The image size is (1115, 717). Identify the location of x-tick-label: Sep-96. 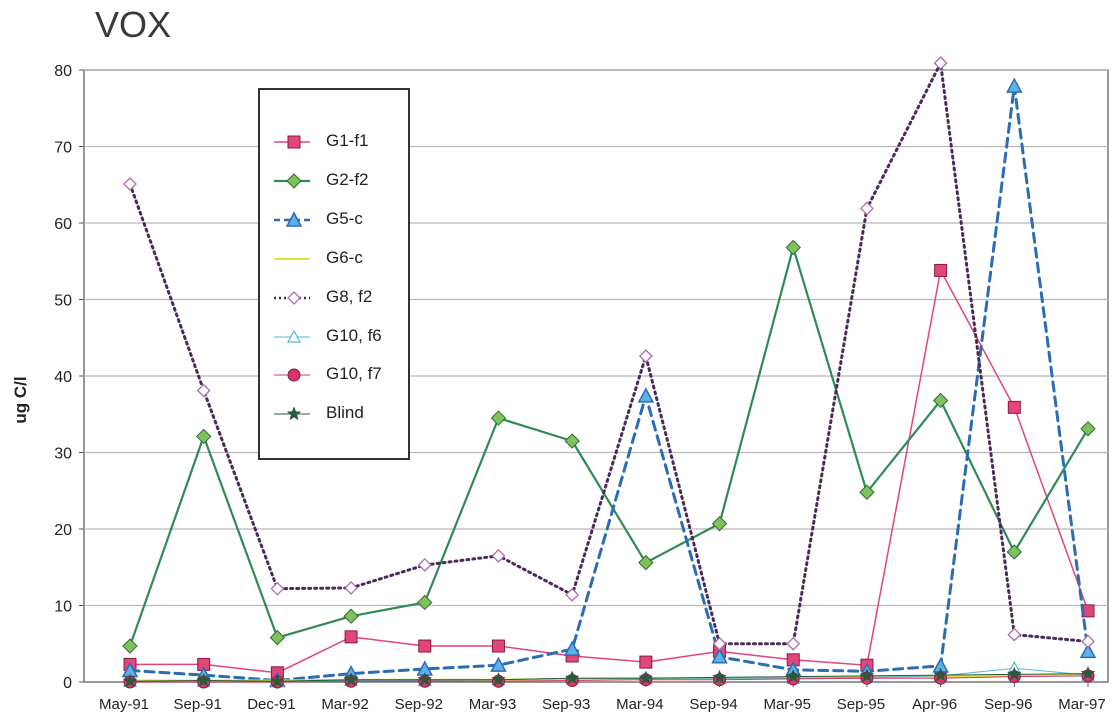
(1008, 704).